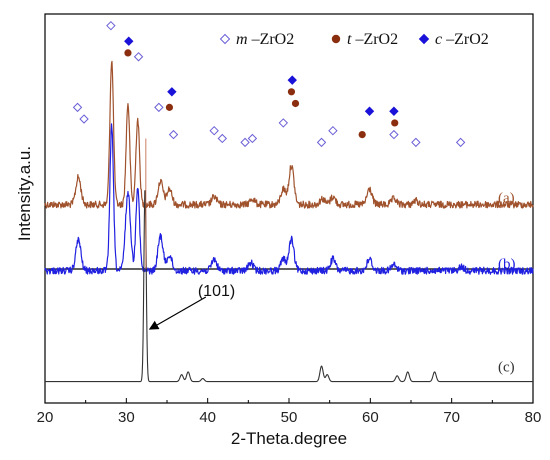 The height and width of the screenshot is (460, 550). I want to click on legend-symbol-1: t, so click(349, 39).